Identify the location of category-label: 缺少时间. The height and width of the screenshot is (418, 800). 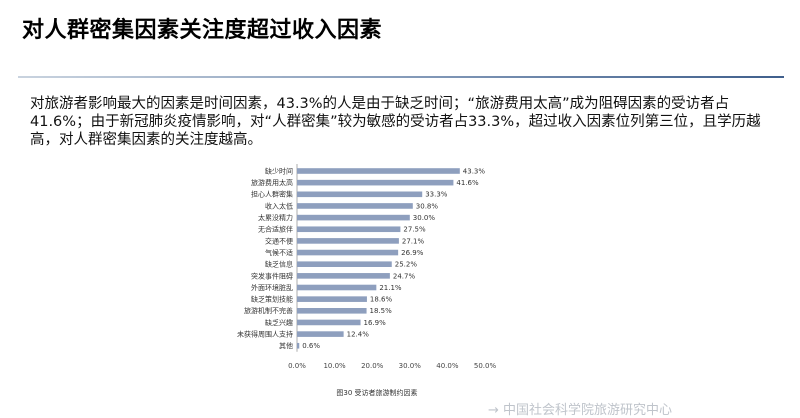
(279, 170).